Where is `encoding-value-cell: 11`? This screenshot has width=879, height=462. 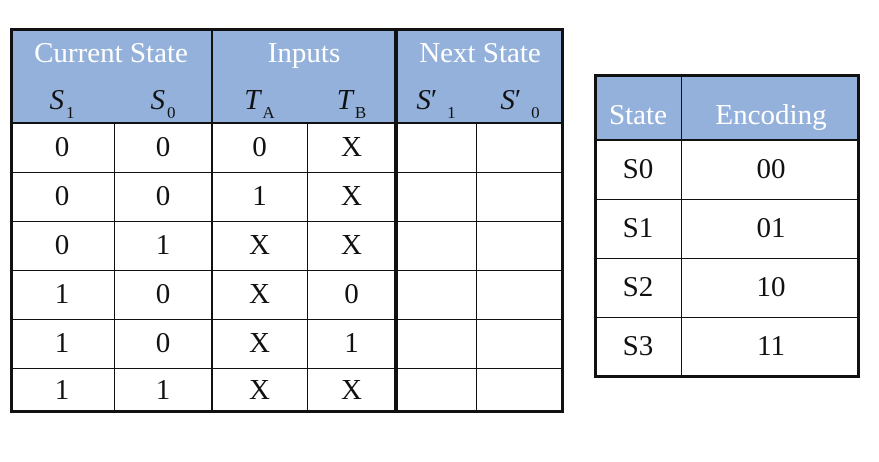 encoding-value-cell: 11 is located at coordinates (771, 346).